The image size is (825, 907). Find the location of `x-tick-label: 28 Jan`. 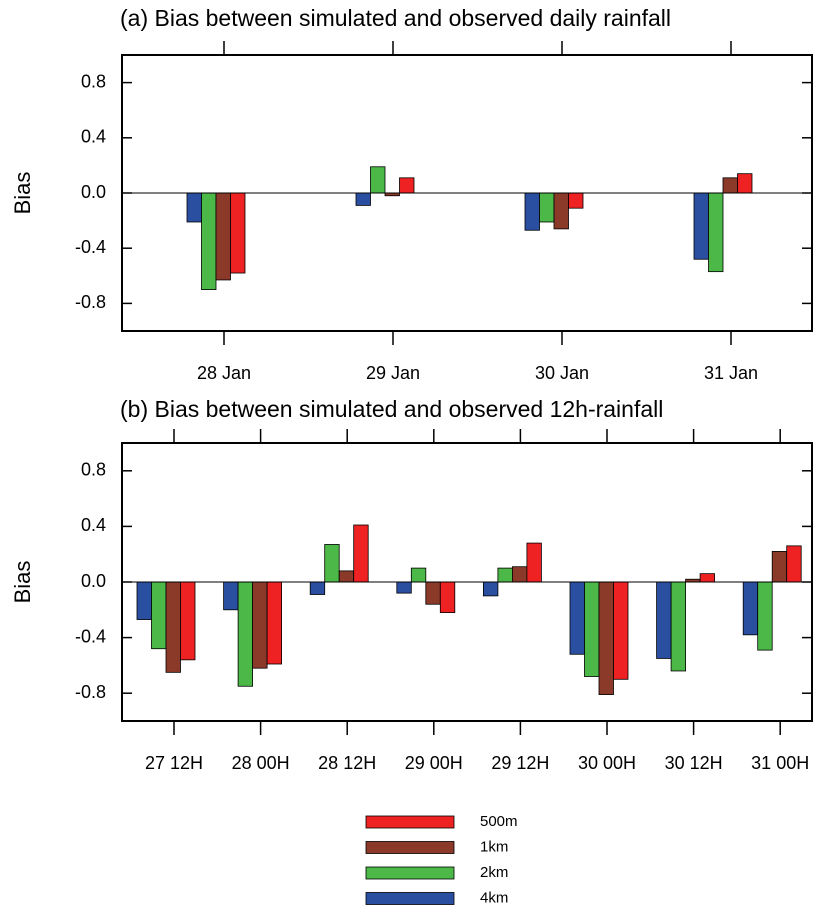

x-tick-label: 28 Jan is located at coordinates (224, 373).